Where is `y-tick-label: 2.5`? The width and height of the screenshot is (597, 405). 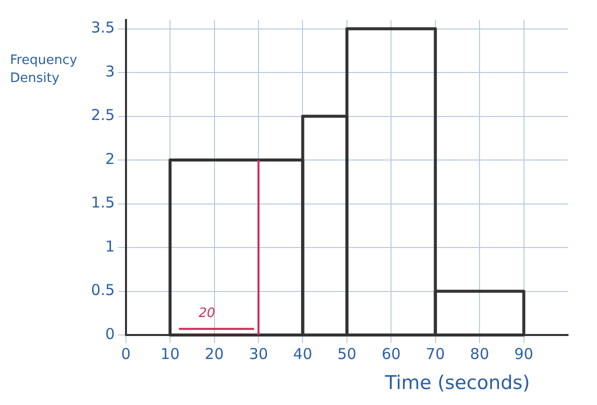
y-tick-label: 2.5 is located at coordinates (102, 115).